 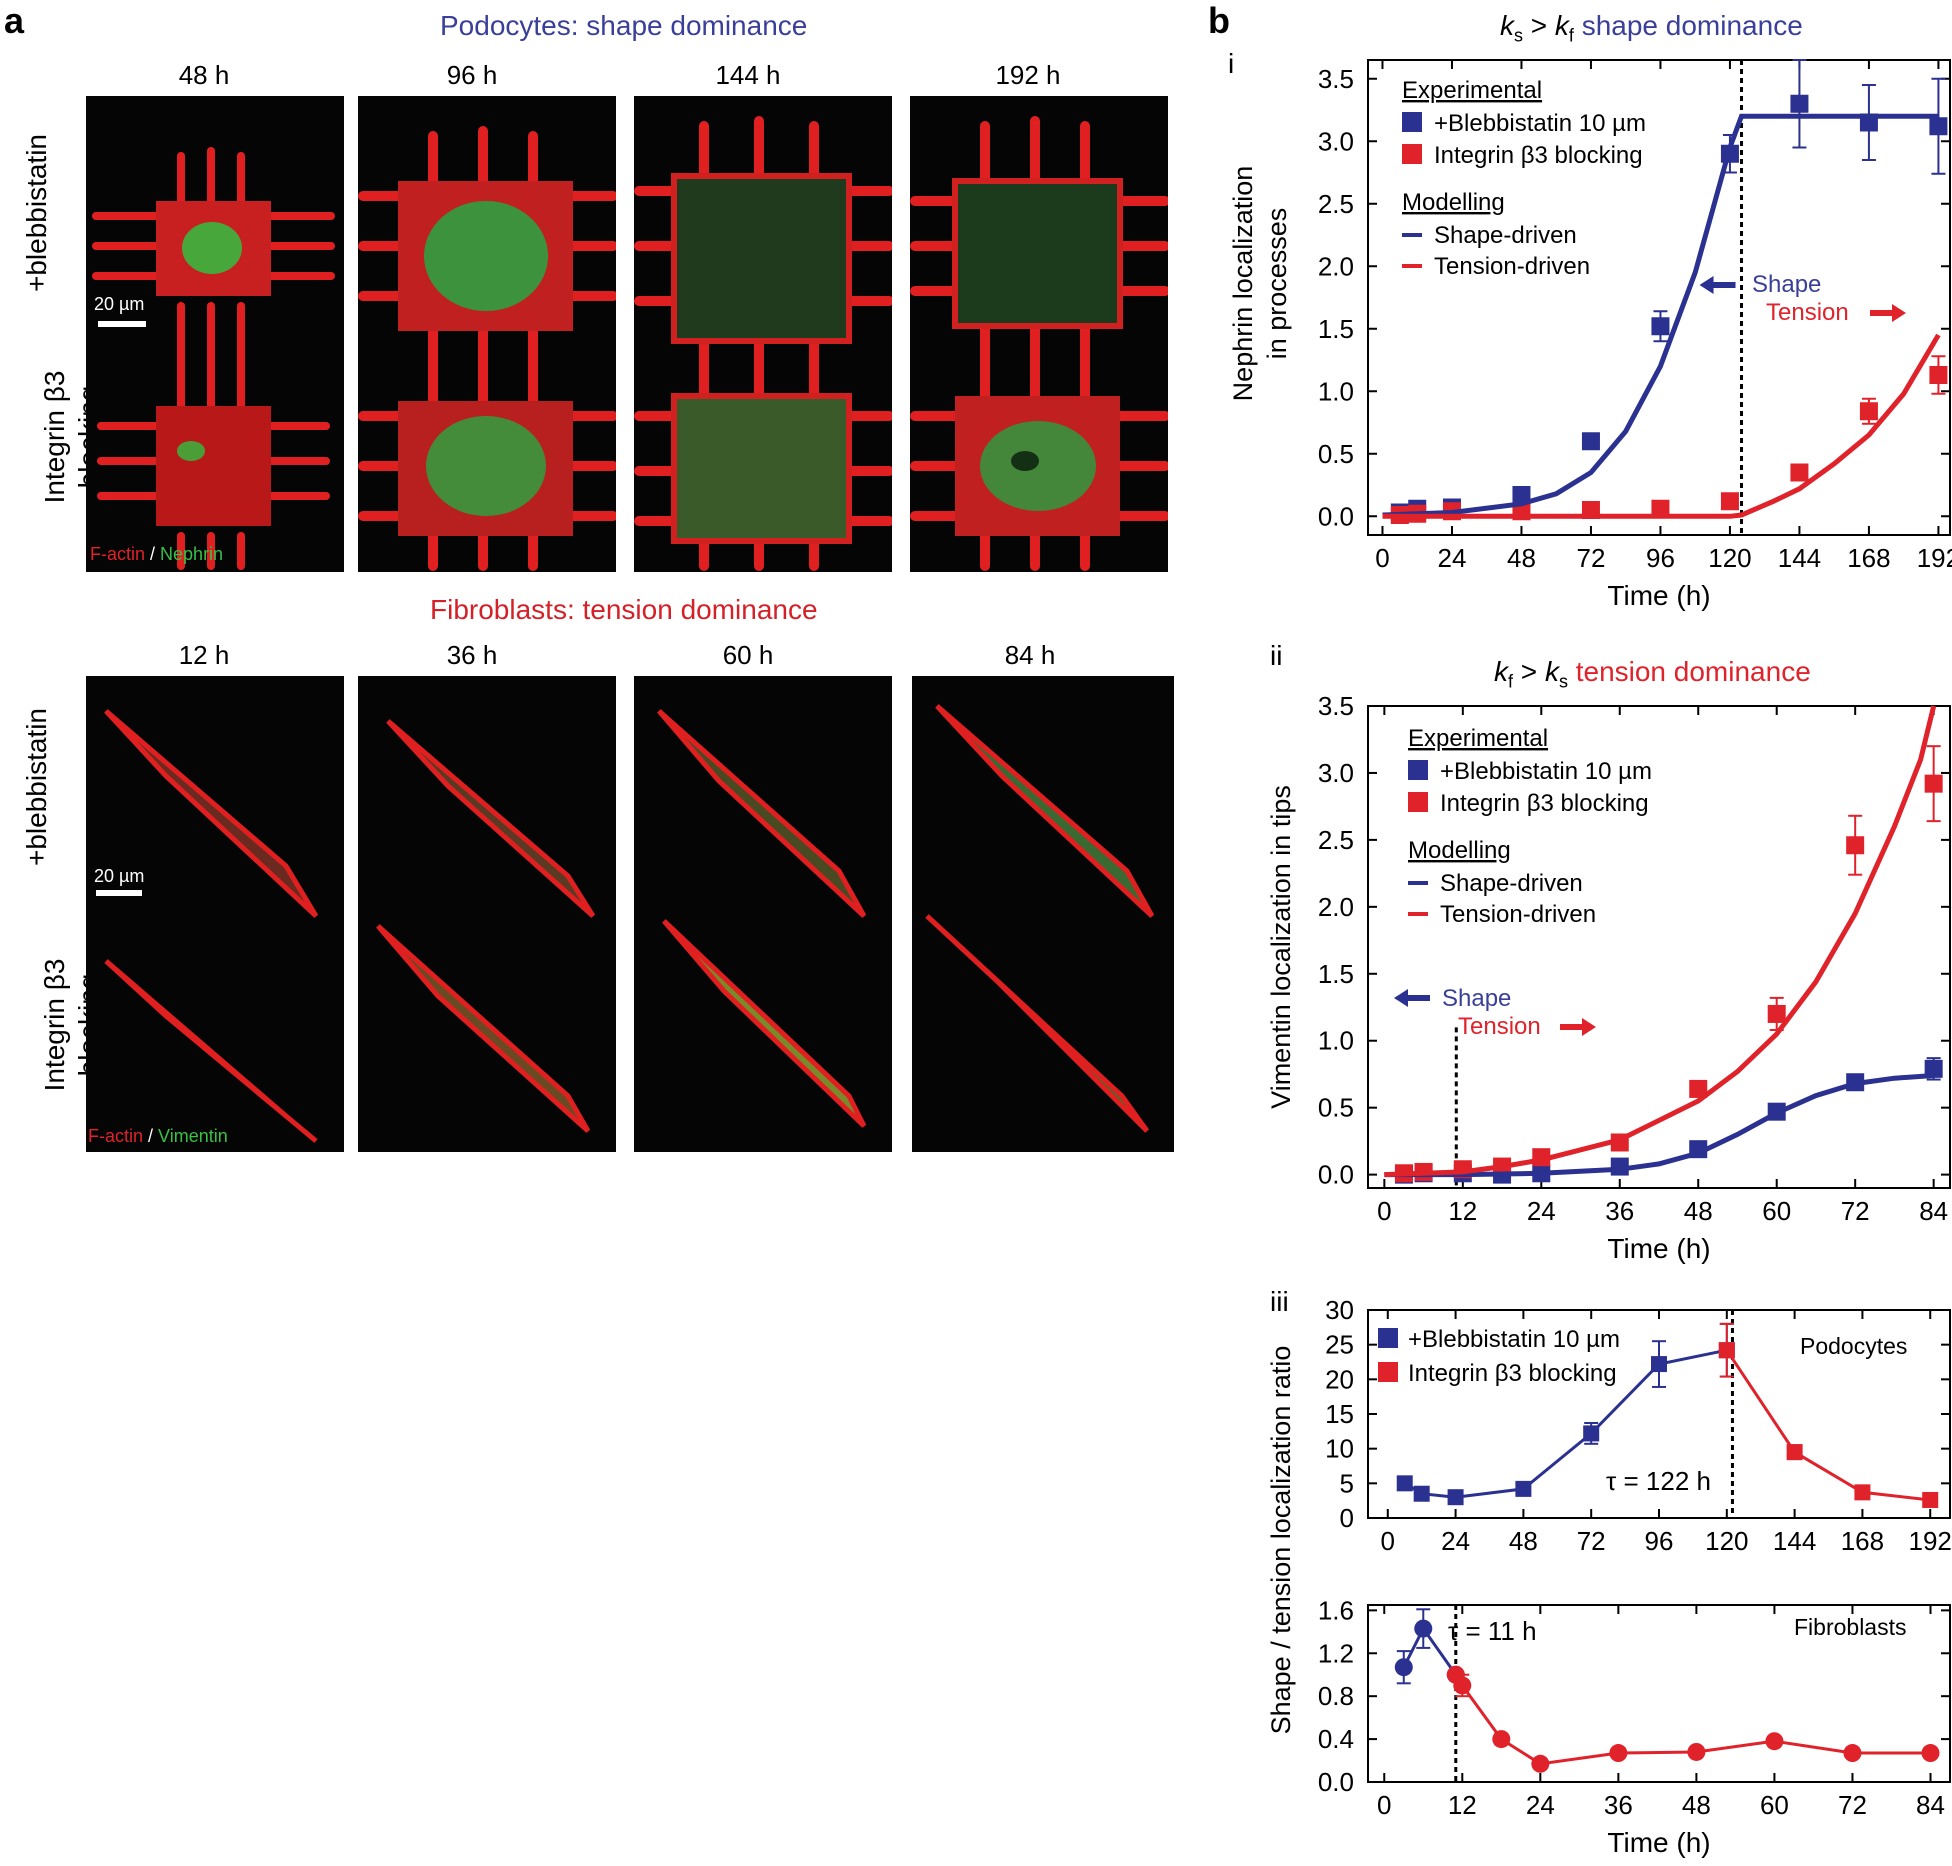 I want to click on legend-label: Tension-driven, so click(x=1512, y=266).